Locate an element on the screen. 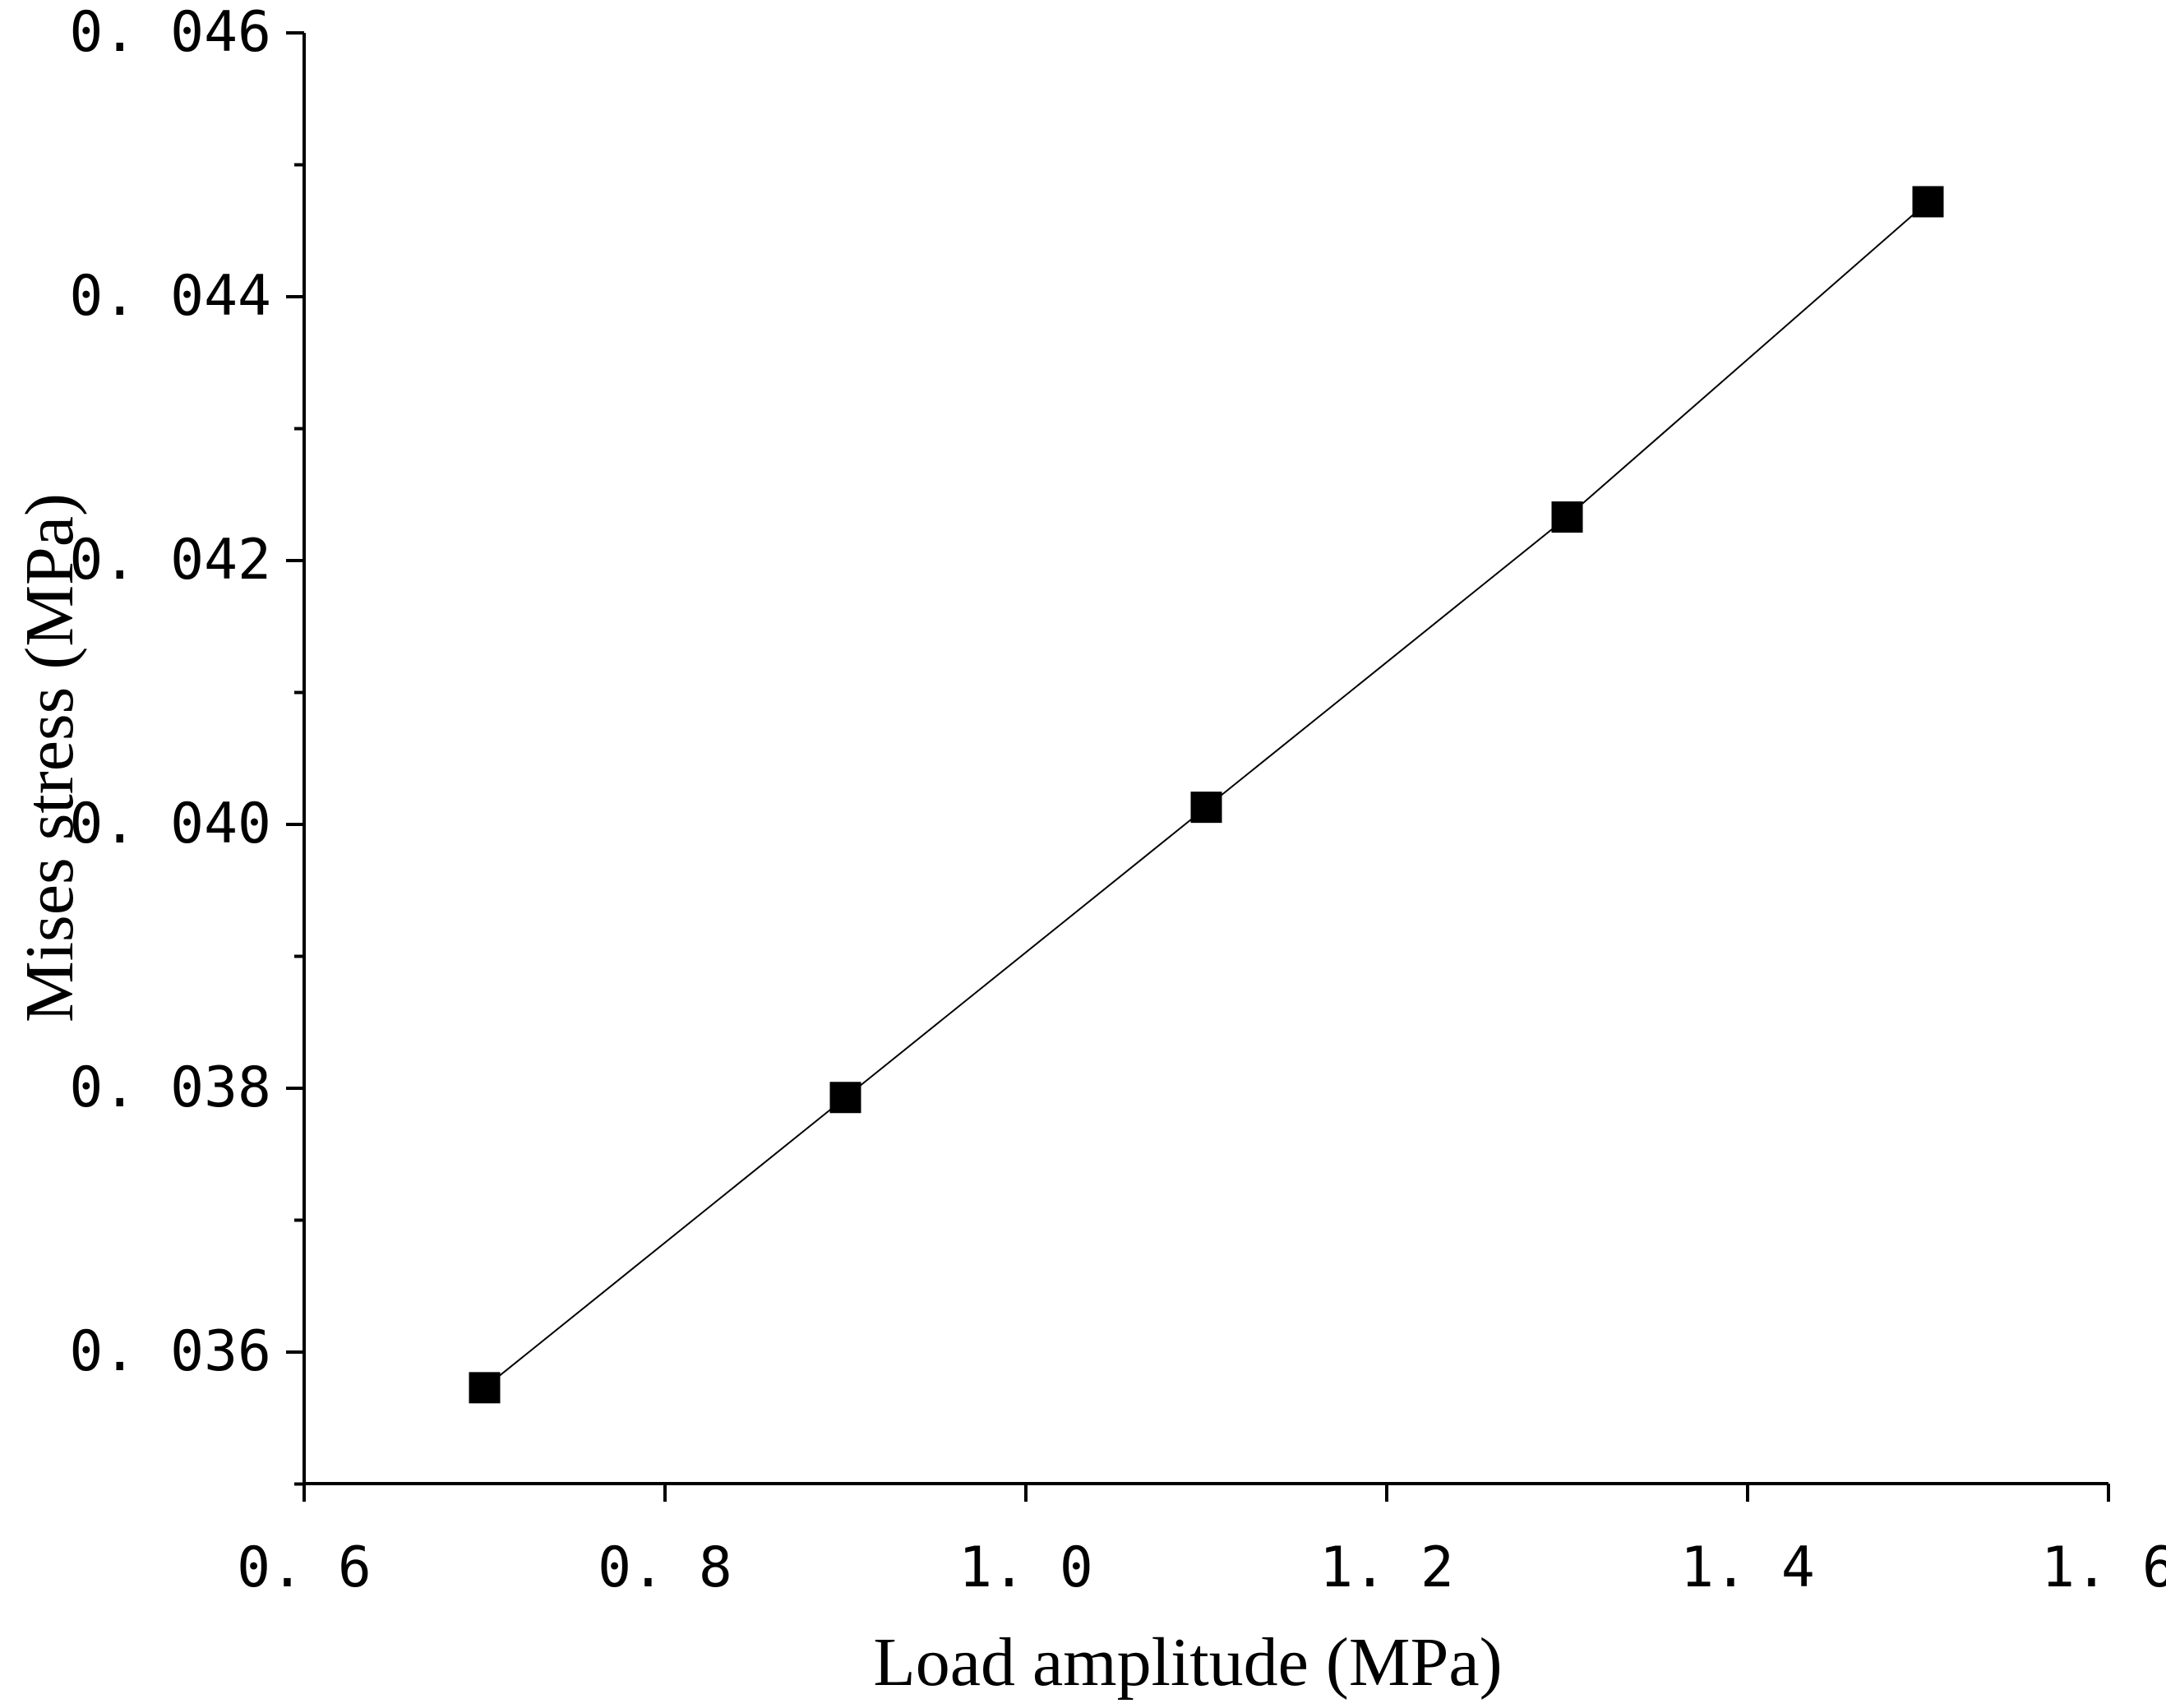 This screenshot has height=1708, width=2166. x-tick-label: 1. 4 is located at coordinates (1747, 1567).